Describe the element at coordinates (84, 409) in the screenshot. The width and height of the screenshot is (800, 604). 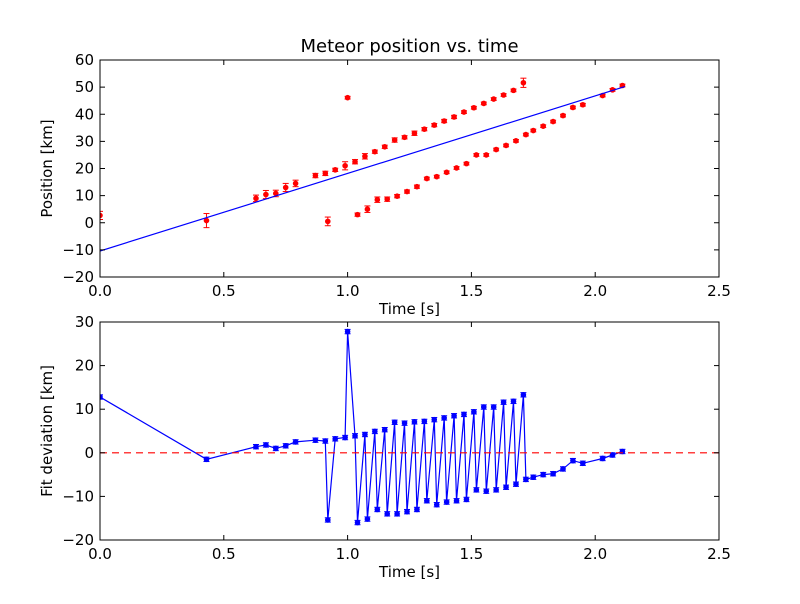
I see `deviation-y-tick-label: 10` at that location.